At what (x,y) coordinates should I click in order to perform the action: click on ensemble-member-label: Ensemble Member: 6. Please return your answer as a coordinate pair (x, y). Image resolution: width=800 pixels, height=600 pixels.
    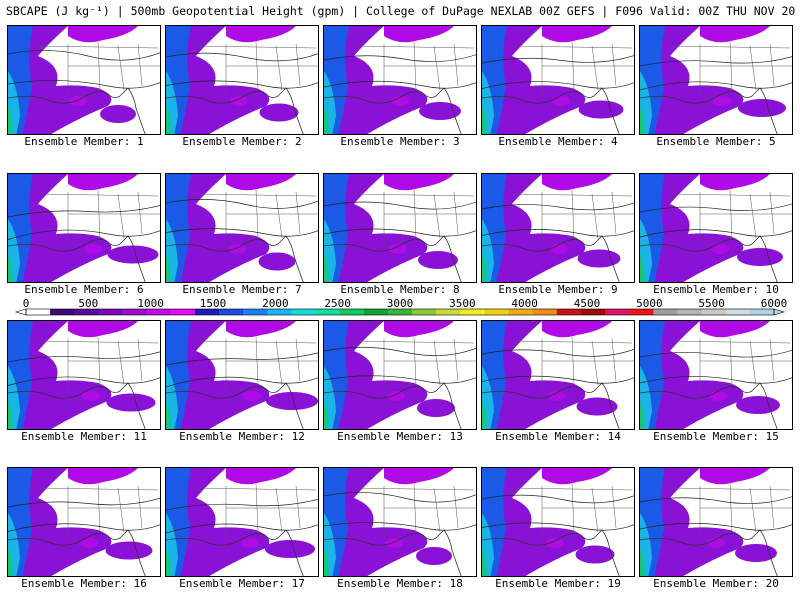
    Looking at the image, I should click on (84, 289).